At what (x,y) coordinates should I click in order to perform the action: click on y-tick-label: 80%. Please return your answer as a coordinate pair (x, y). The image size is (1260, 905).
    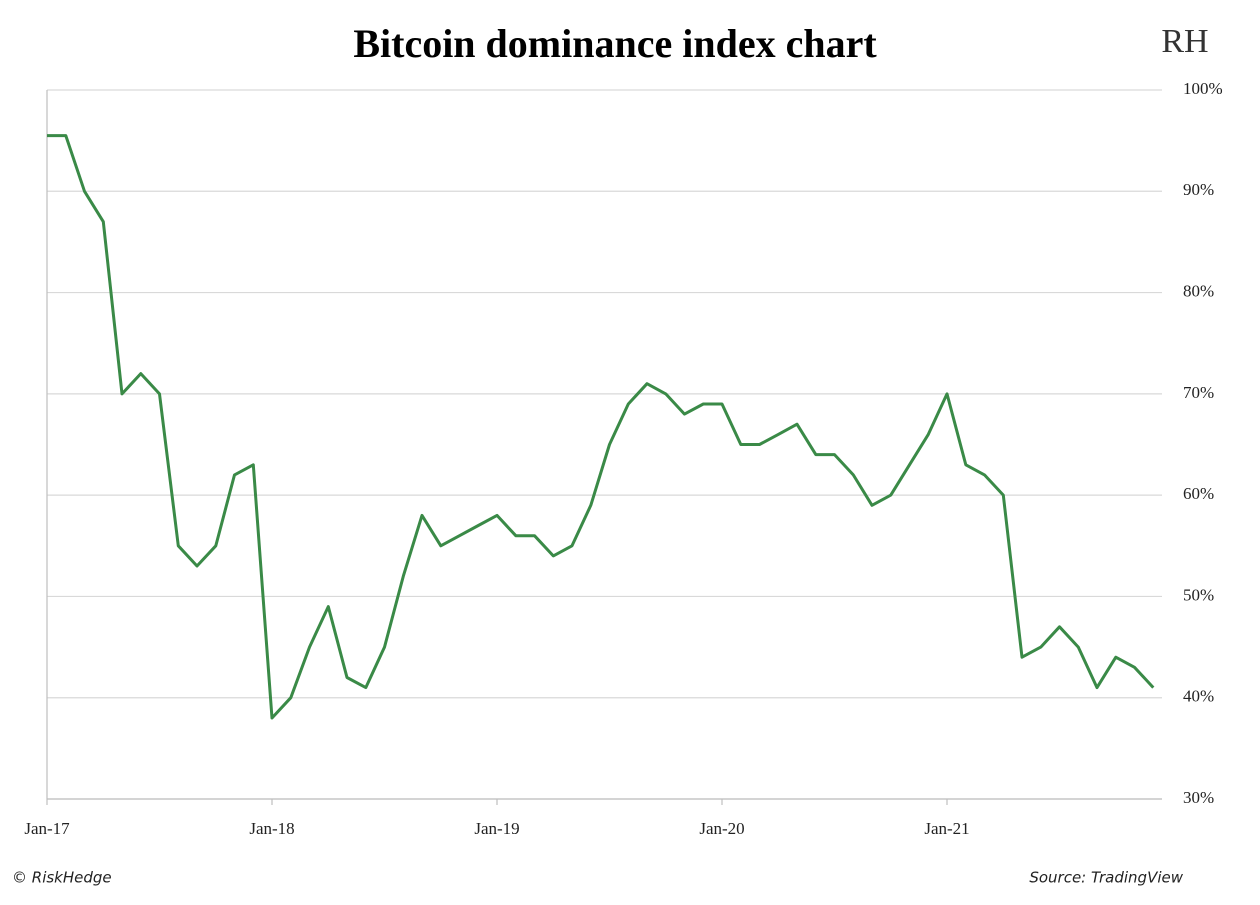
    Looking at the image, I should click on (1198, 290).